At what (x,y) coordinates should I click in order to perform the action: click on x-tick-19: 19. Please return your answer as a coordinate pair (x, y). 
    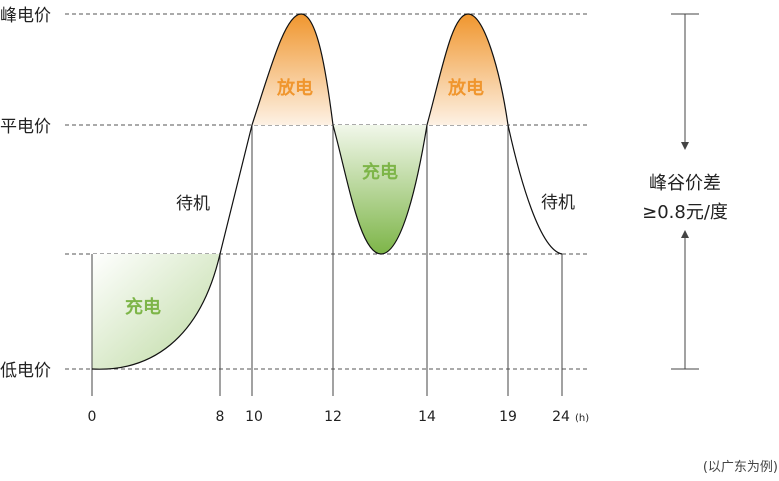
    Looking at the image, I should click on (508, 417).